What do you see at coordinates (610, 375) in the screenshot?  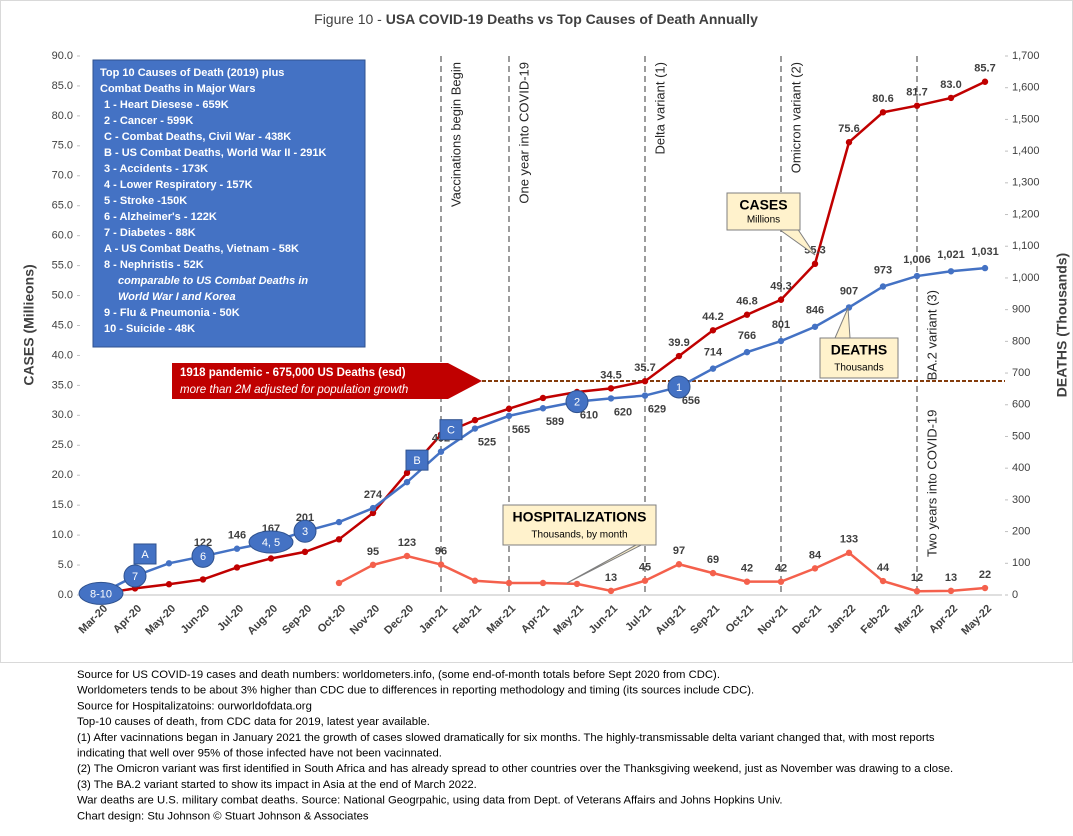 I see `data-label: 34.5` at bounding box center [610, 375].